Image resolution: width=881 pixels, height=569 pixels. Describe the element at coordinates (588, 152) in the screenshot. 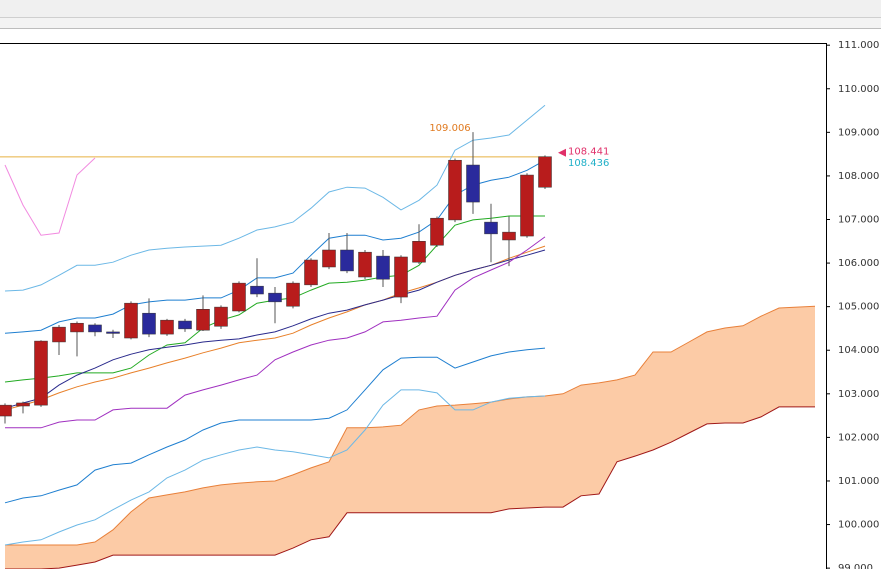

I see `last-price-label: 108.441` at that location.